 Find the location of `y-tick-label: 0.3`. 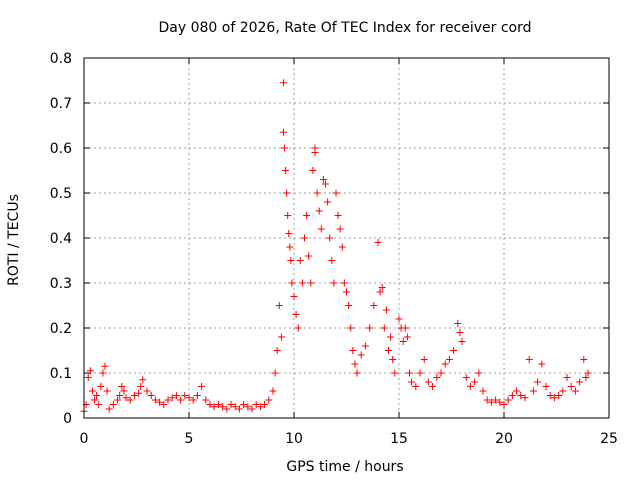

y-tick-label: 0.3 is located at coordinates (61, 284).